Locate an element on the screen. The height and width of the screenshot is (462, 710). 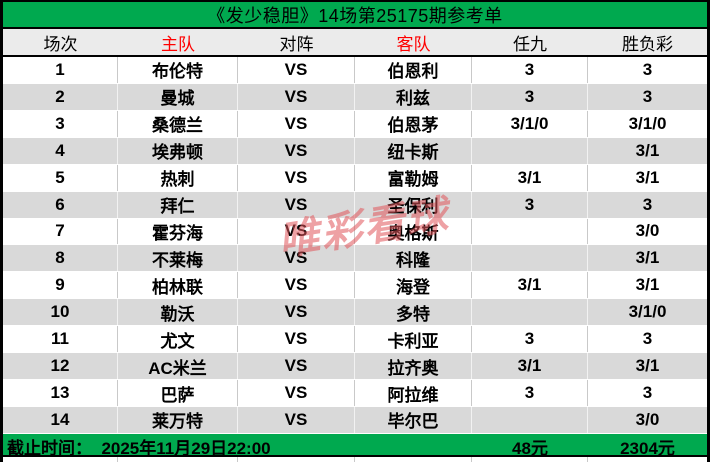
away-team: 毕尔巴 is located at coordinates (413, 419).